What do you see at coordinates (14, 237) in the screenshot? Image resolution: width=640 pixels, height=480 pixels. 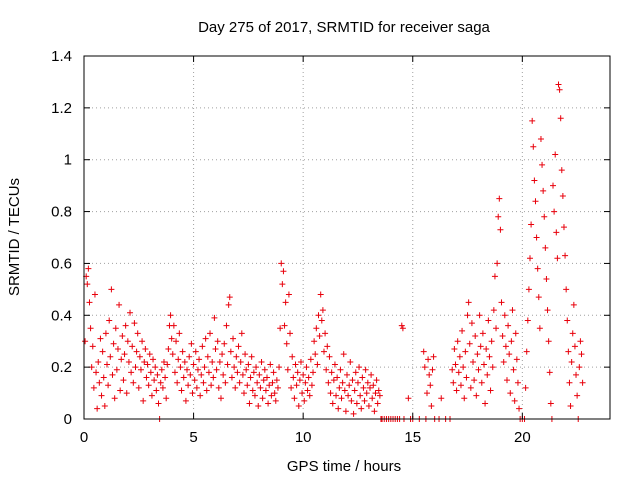 I see `y-axis-label: SRMTID / TECUs` at bounding box center [14, 237].